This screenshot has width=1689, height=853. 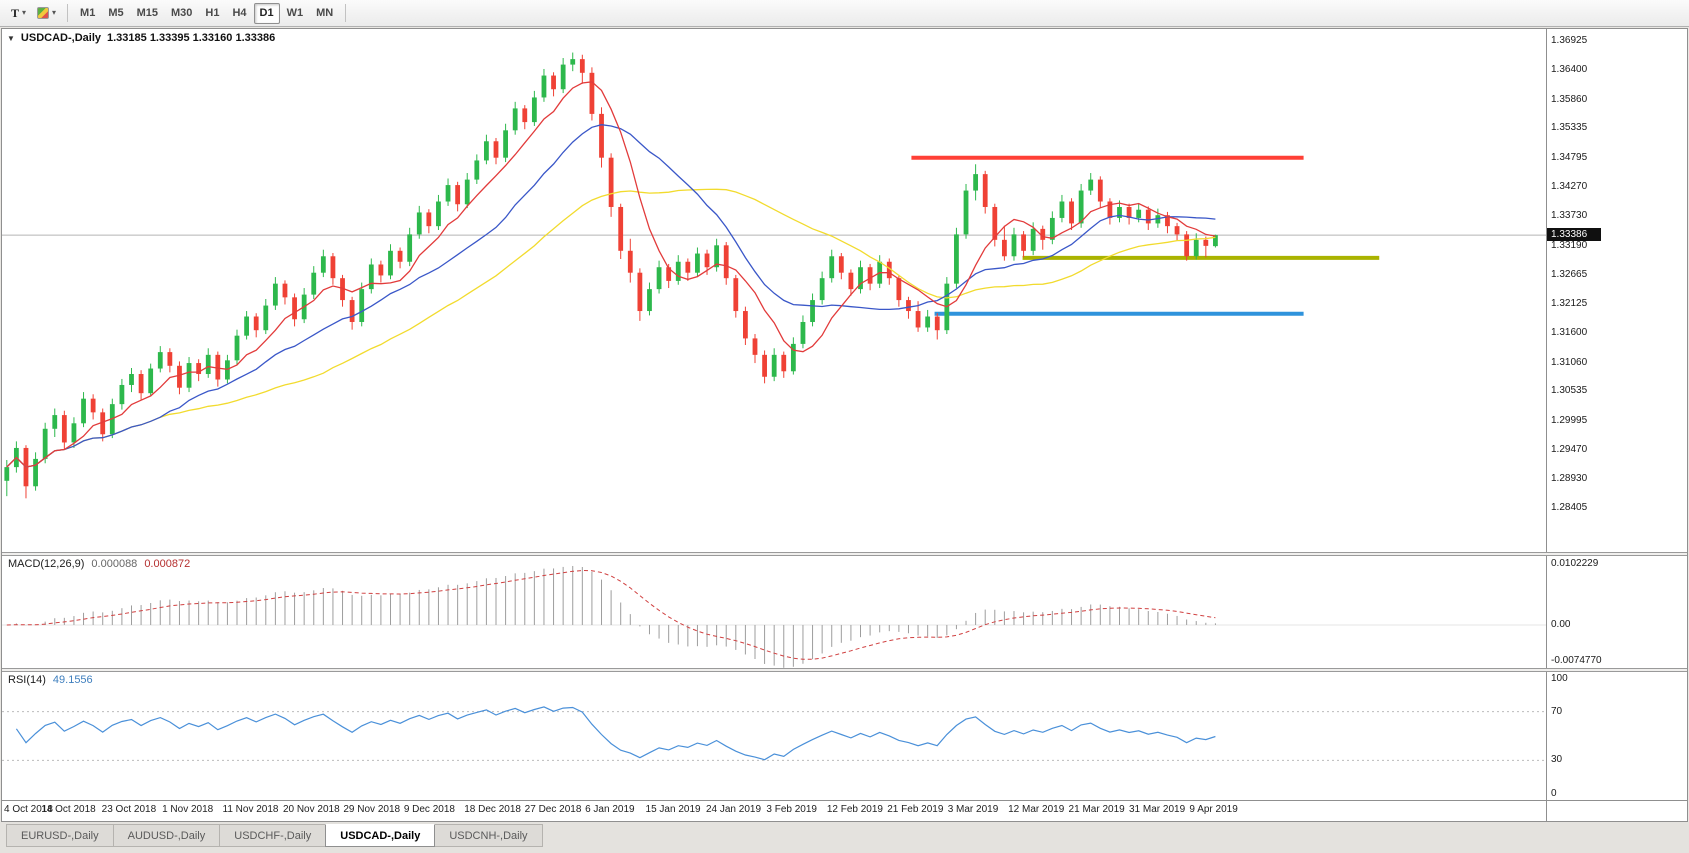 I want to click on chart-tab-usdcad: USDCAD-,Daily, so click(x=380, y=835).